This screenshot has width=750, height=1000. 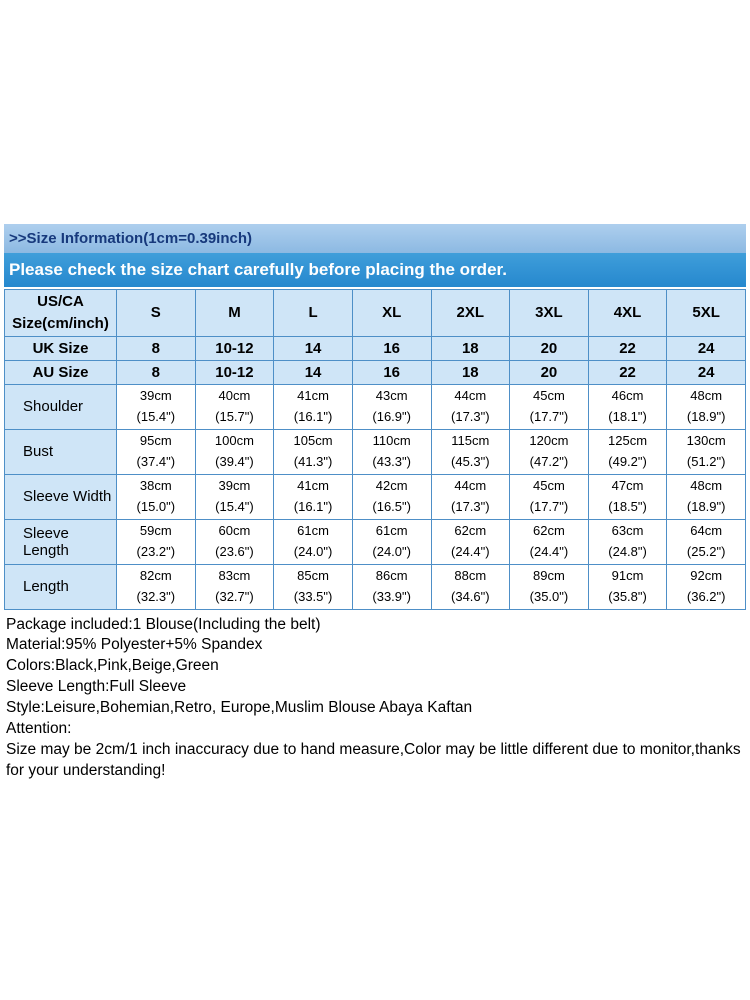 I want to click on au-size-cell: 8, so click(x=156, y=372).